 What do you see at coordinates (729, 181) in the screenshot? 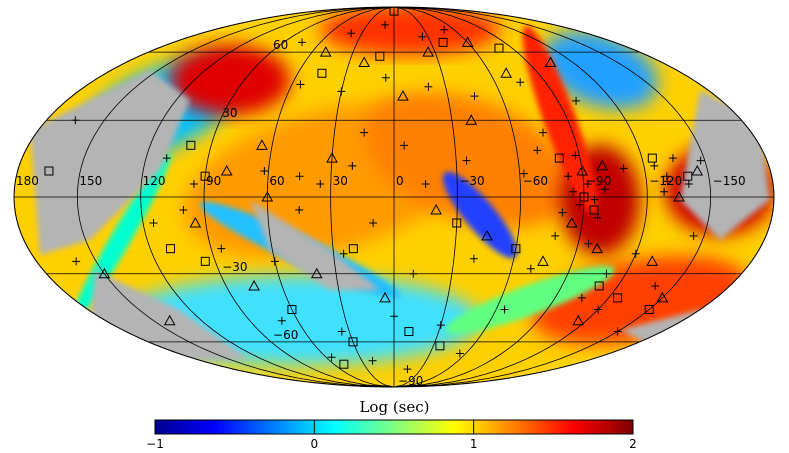
I see `longitude-label: −150` at bounding box center [729, 181].